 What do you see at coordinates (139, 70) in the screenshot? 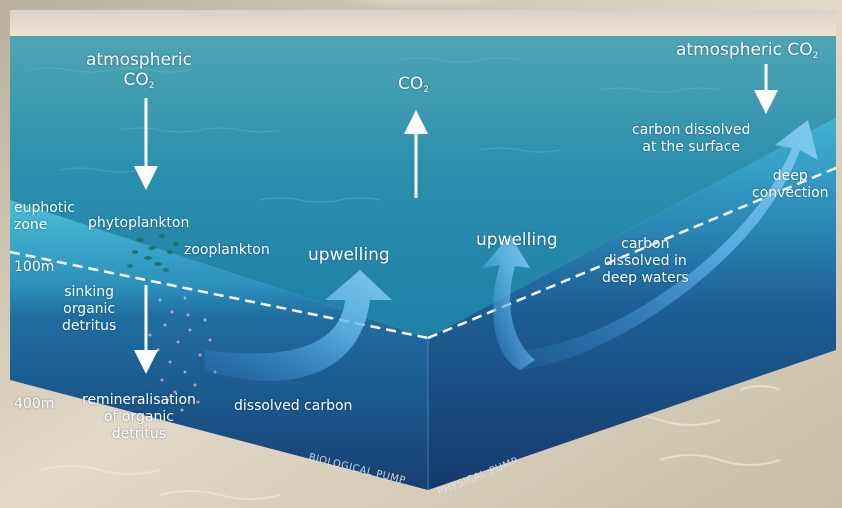
I see `atmospheric-co2-left-label: atmospheric CO2` at bounding box center [139, 70].